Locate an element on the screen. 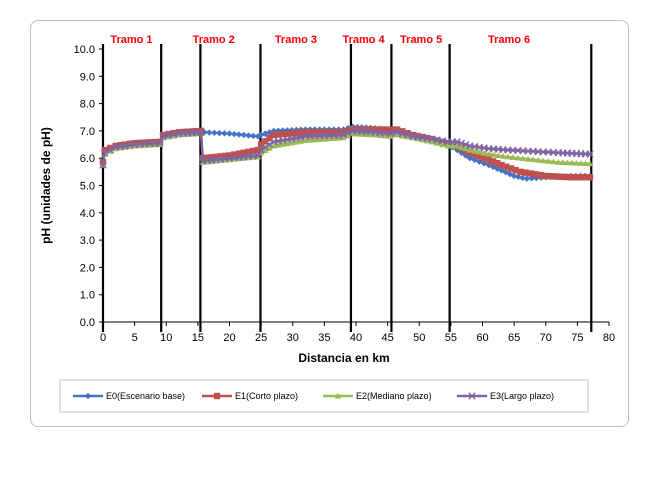  series-e3 is located at coordinates (346, 148).